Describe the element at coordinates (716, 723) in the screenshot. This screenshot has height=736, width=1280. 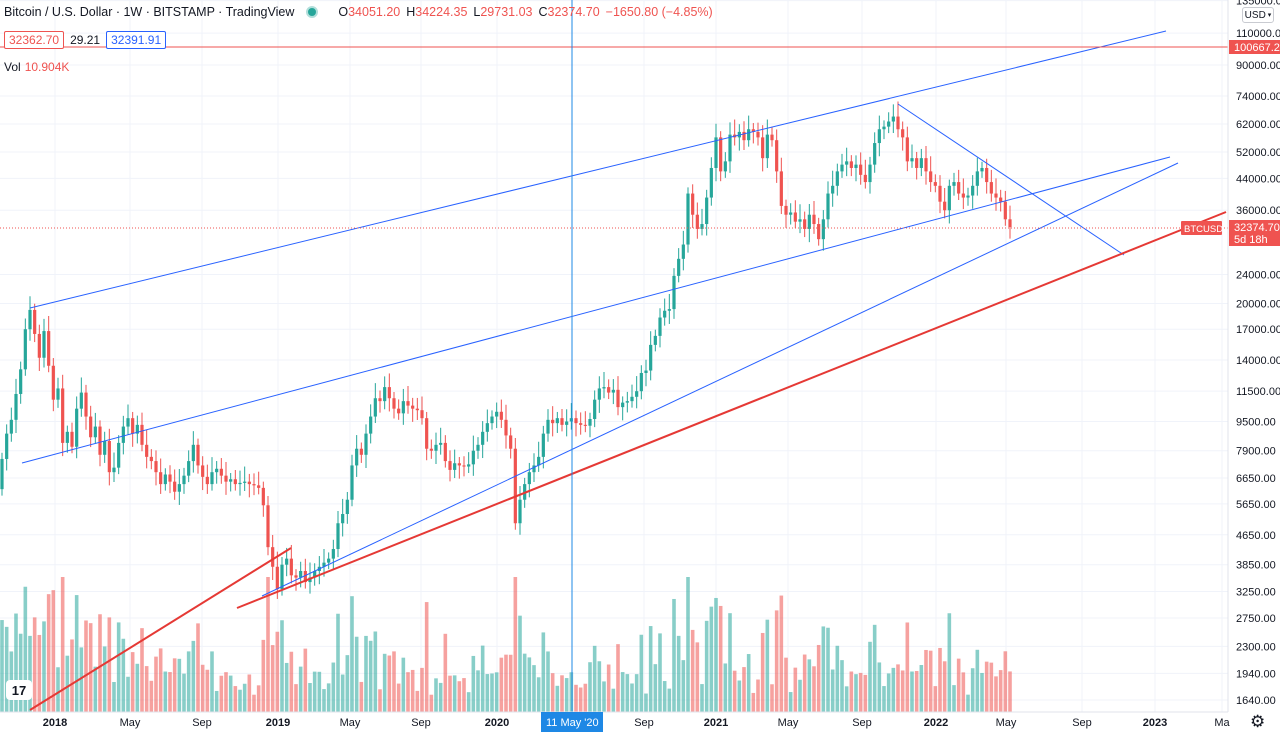
I see `time-tick-label: 2021` at that location.